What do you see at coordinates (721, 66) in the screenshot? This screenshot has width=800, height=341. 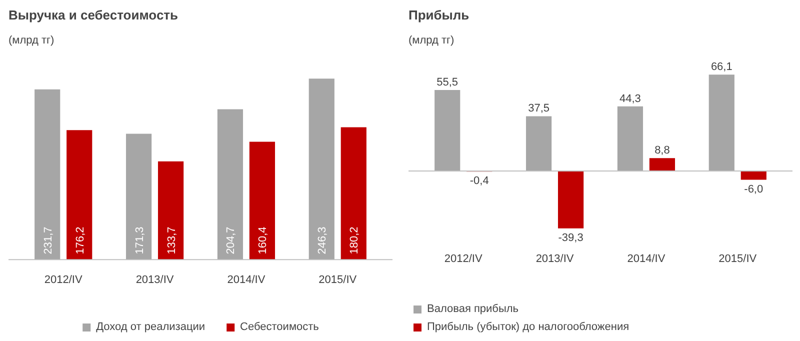 I see `data-label: 66,1` at bounding box center [721, 66].